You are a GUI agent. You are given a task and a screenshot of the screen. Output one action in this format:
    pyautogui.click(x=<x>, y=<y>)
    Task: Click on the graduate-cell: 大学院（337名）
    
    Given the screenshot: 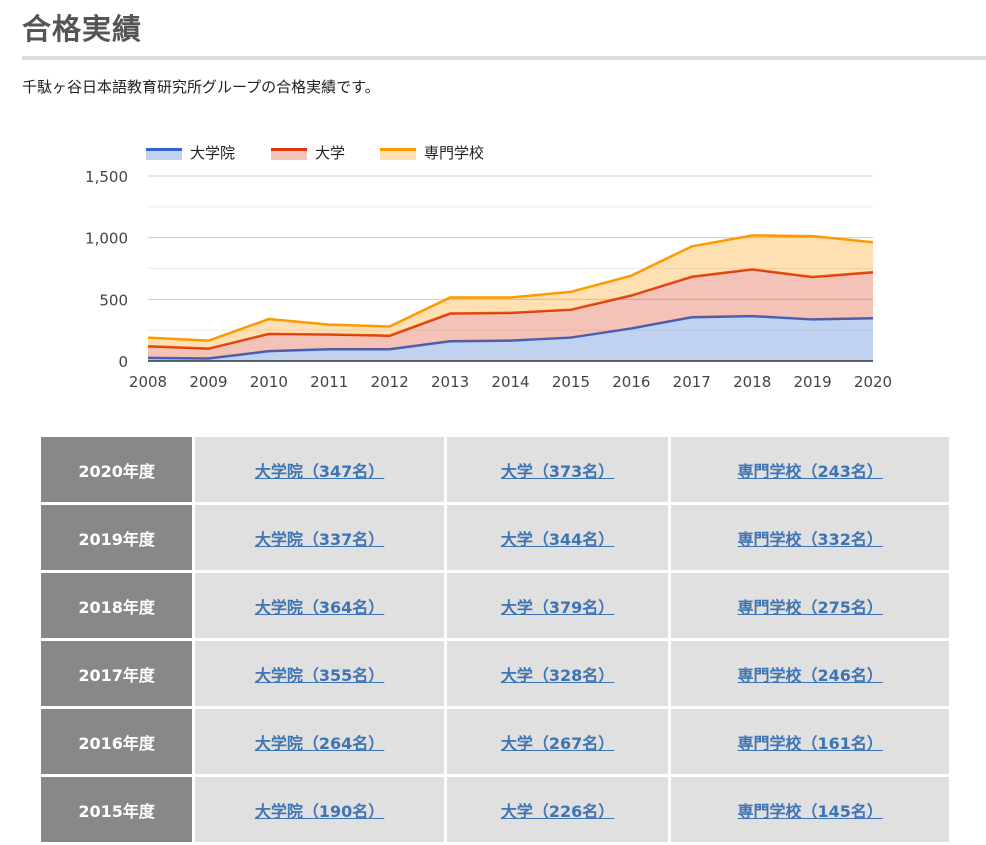 What is the action you would take?
    pyautogui.click(x=319, y=537)
    